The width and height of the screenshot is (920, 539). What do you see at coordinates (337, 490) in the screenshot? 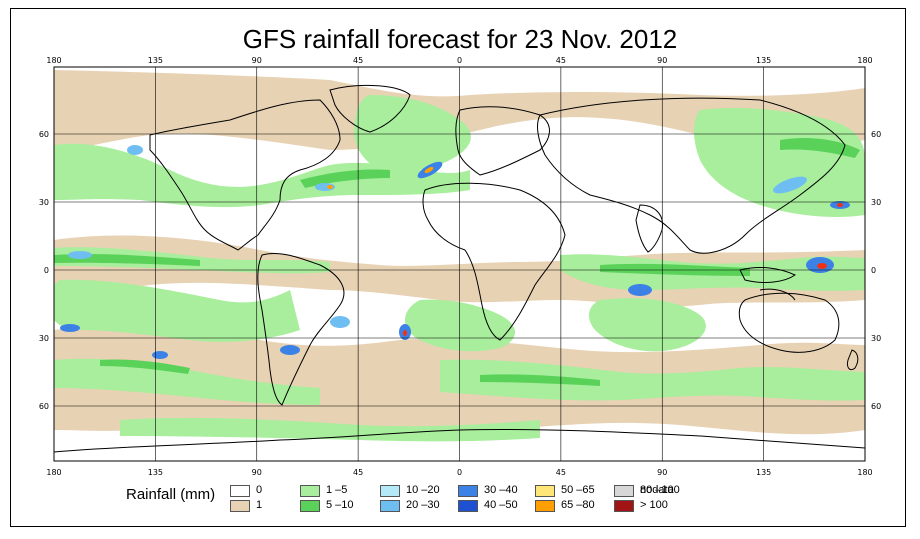
I see `legend-label: 1 –5` at bounding box center [337, 490].